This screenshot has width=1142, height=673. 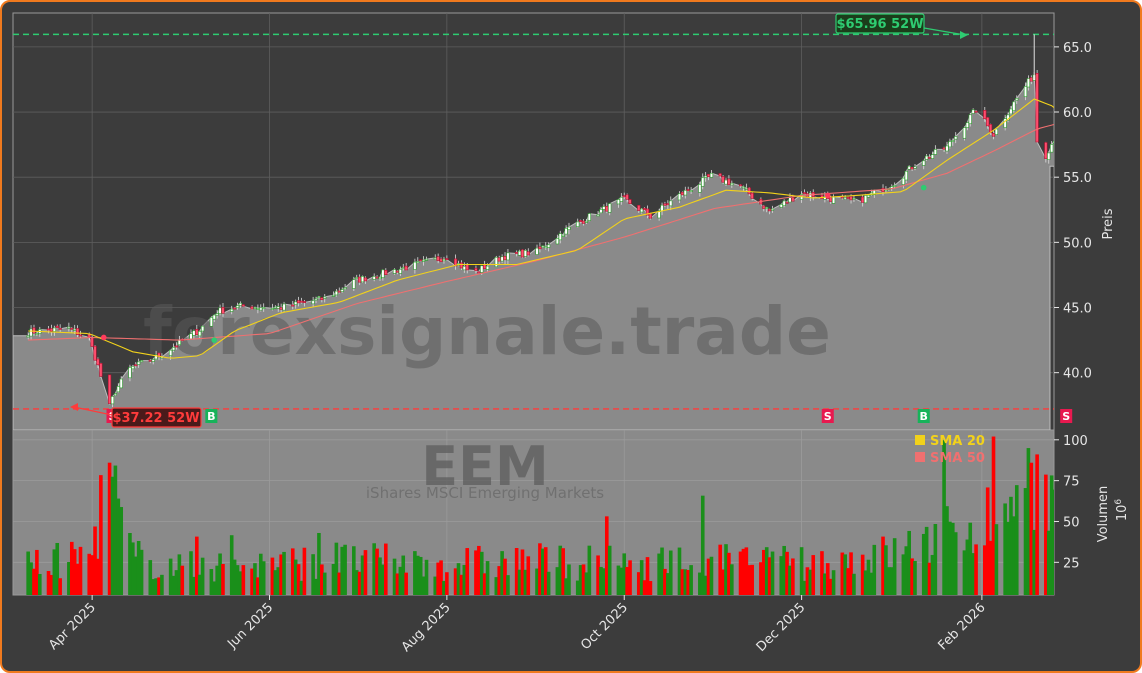 I want to click on price-tick-label: 55.0, so click(x=1077, y=178).